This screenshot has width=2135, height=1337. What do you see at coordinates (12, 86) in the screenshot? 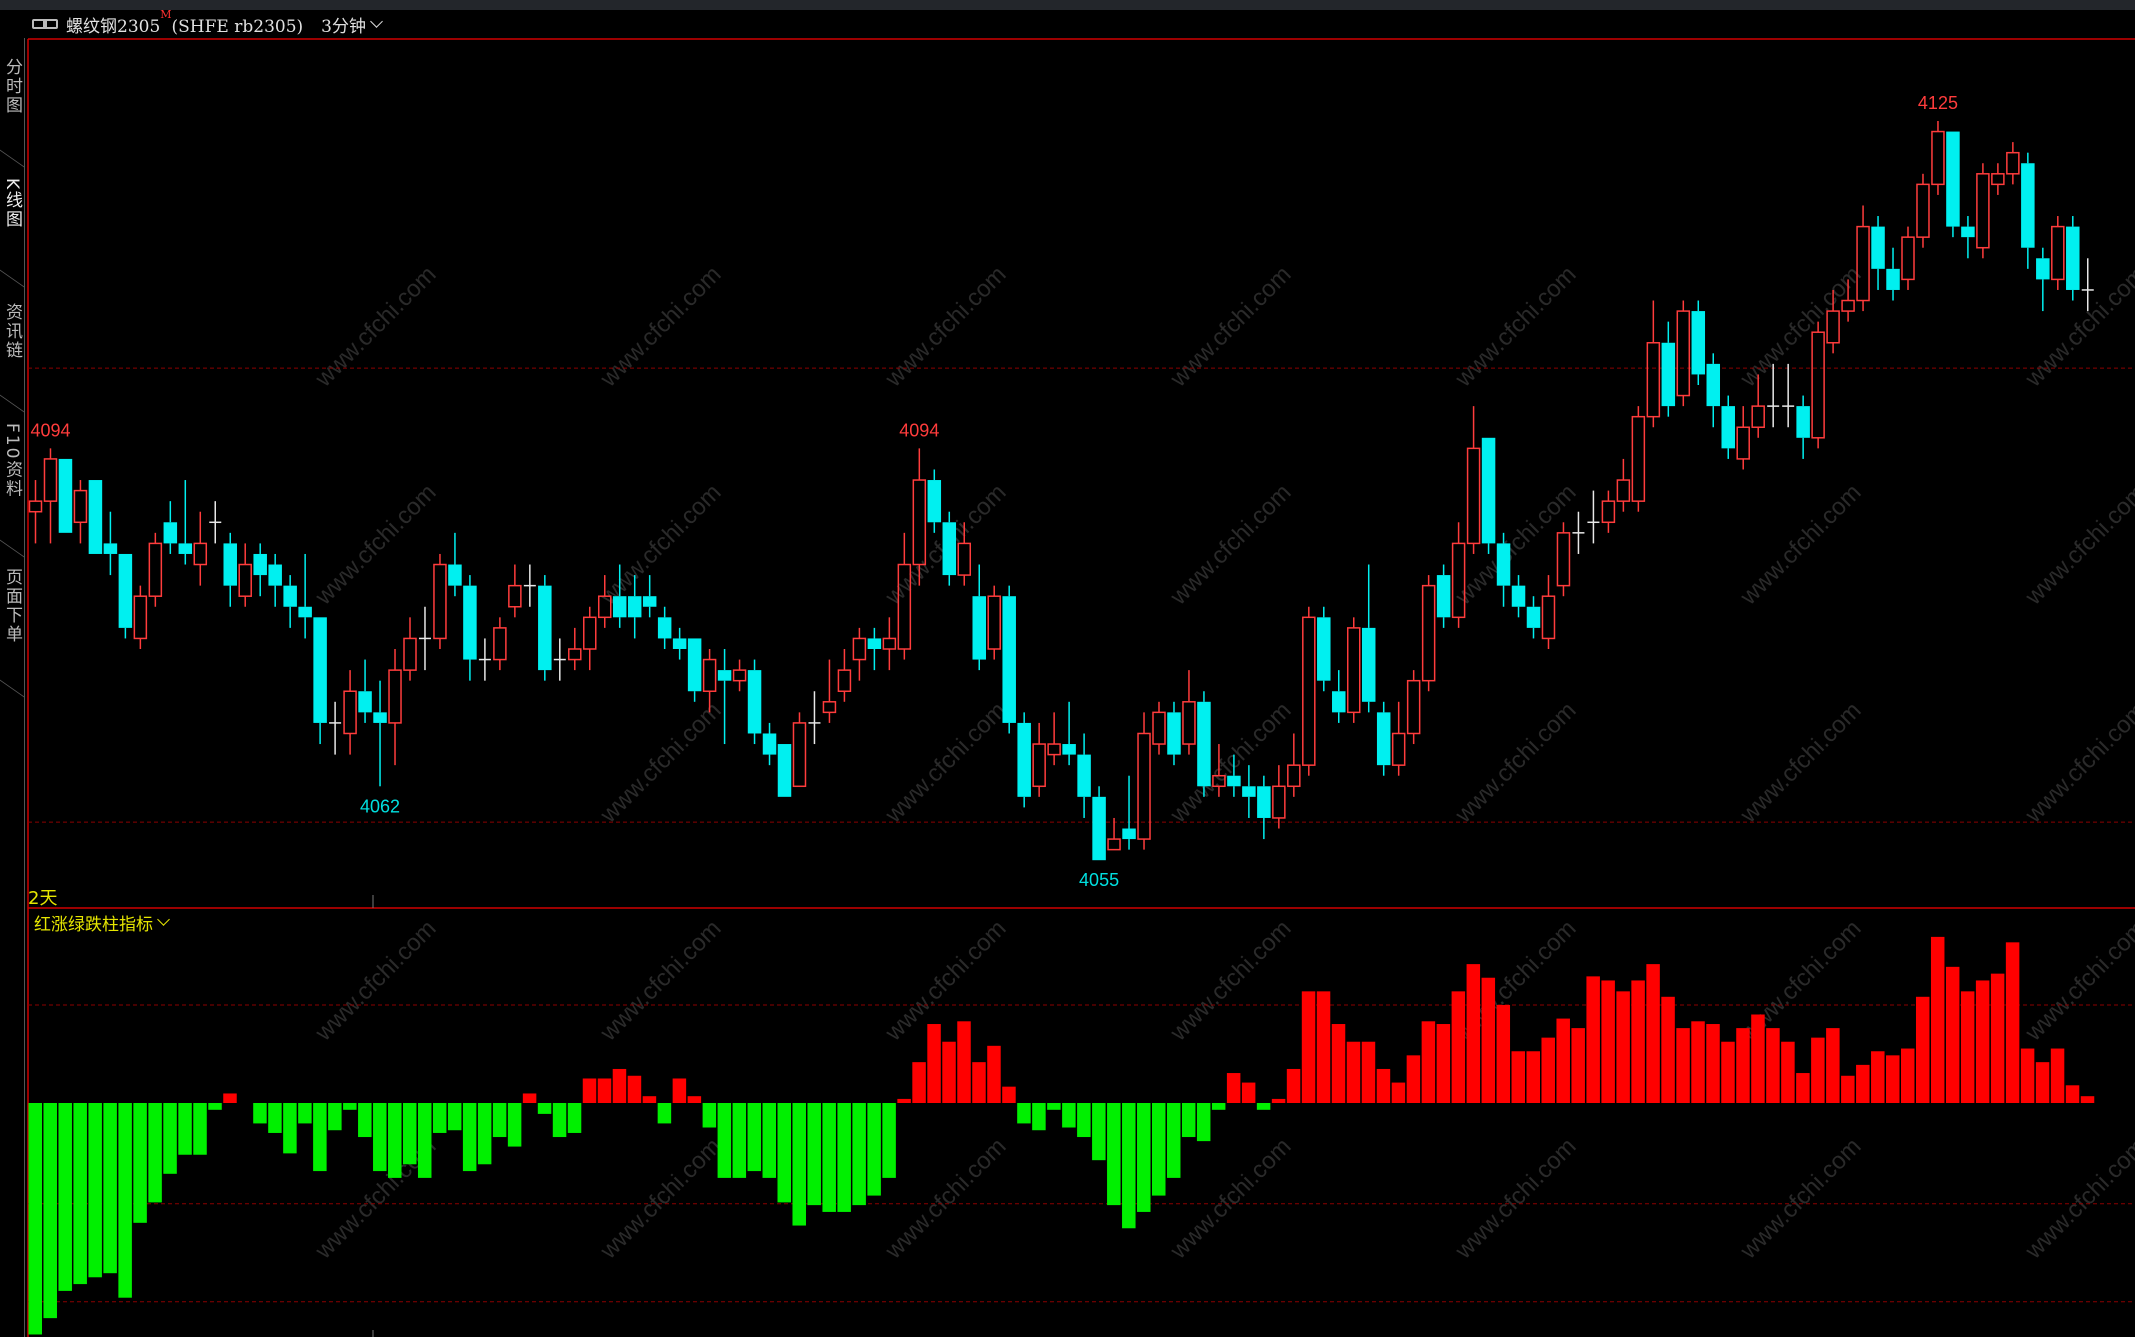
I see `sidebar-tab-minute-chart: 分时图` at bounding box center [12, 86].